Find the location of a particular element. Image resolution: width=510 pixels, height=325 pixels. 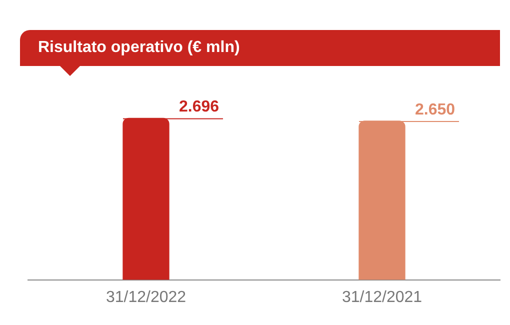

data-label: 2.650 is located at coordinates (435, 109).